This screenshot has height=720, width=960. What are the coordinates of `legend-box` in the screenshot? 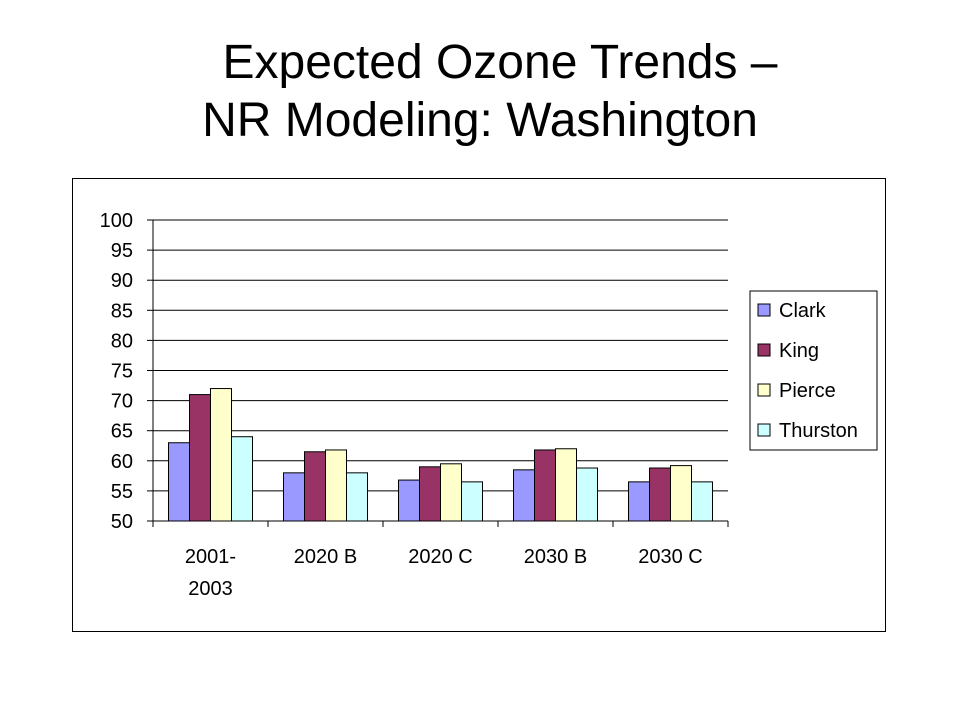 It's located at (813, 370).